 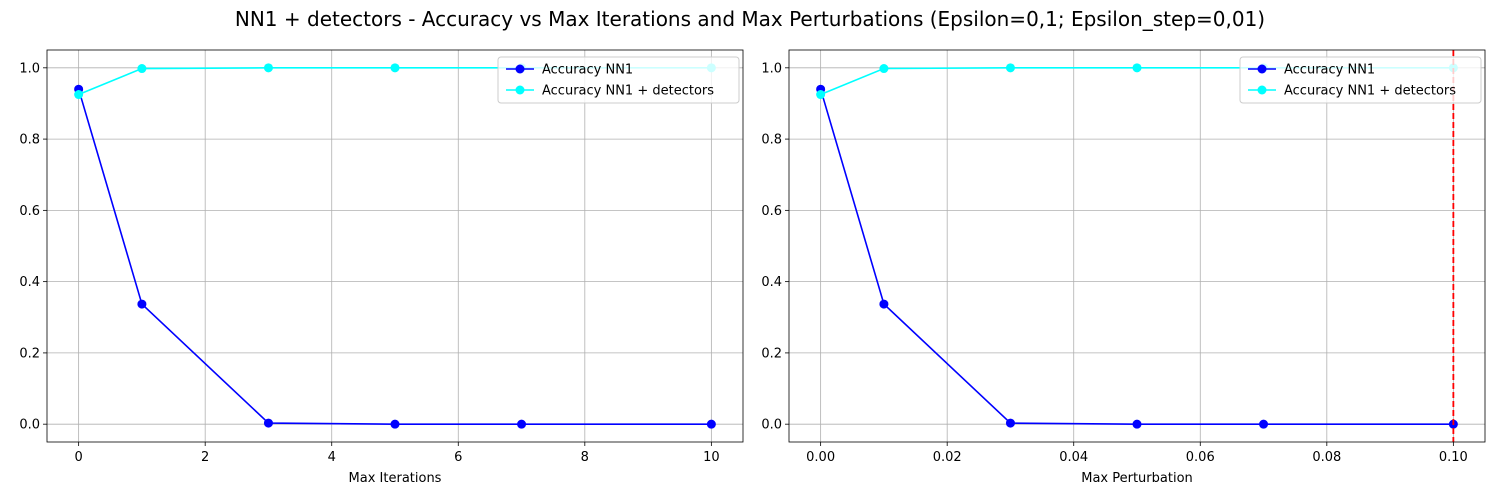 What do you see at coordinates (585, 457) in the screenshot?
I see `x-tick-label: 8` at bounding box center [585, 457].